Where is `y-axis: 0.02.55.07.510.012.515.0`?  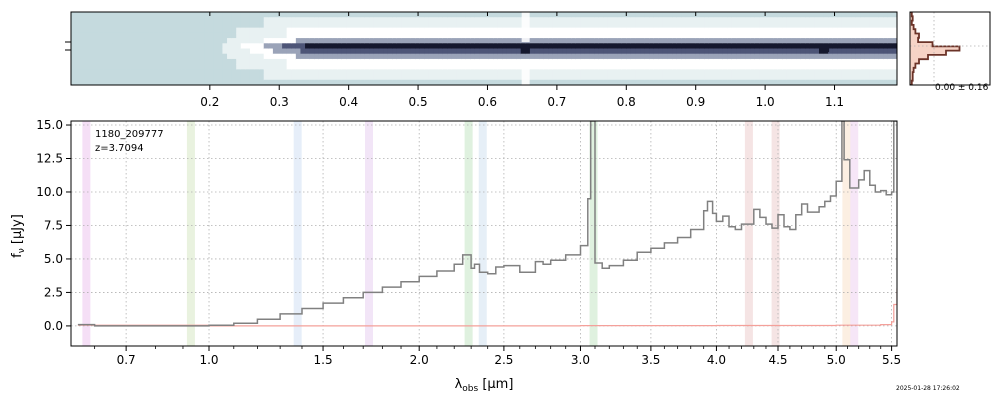
y-axis: 0.02.55.07.510.012.515.0 is located at coordinates (53, 225).